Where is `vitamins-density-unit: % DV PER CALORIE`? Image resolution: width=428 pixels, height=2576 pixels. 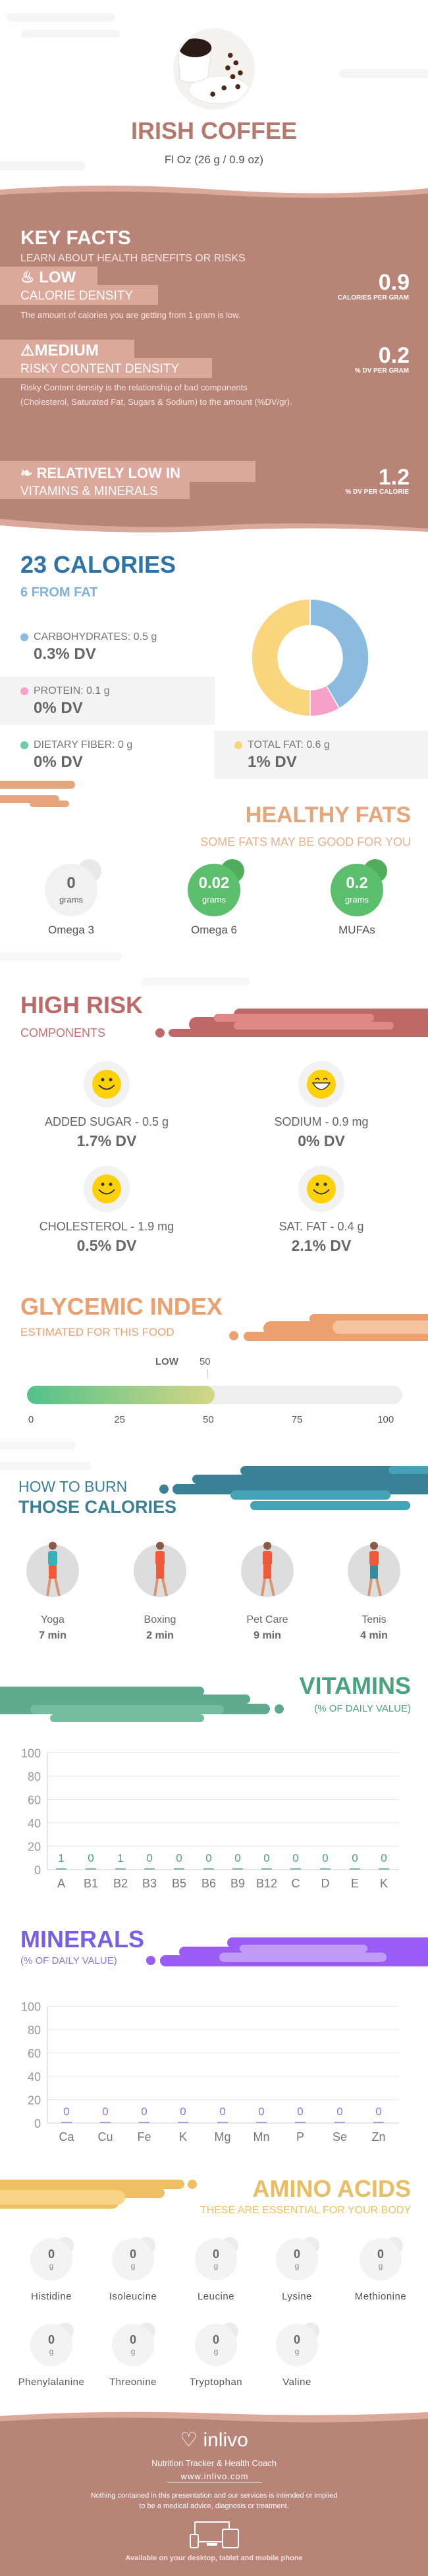
vitamins-density-unit: % DV PER CALORIE is located at coordinates (377, 492).